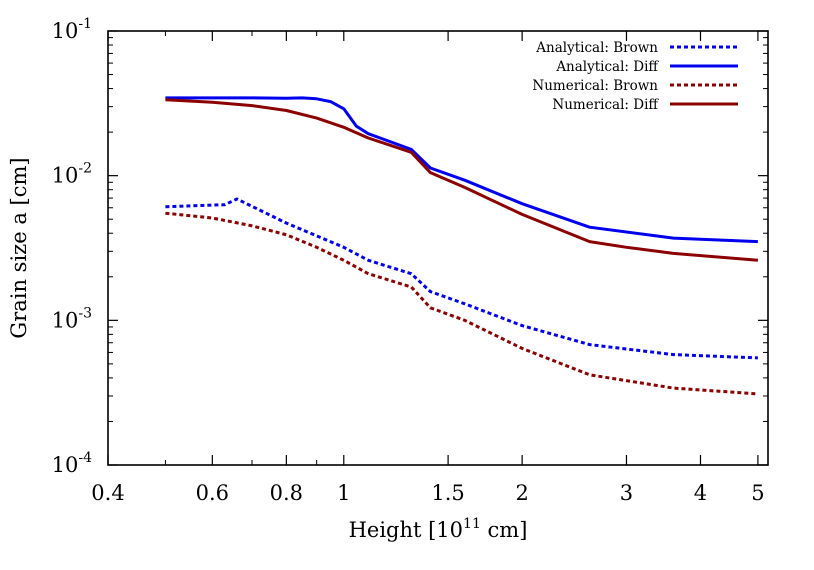 This screenshot has height=570, width=814. Describe the element at coordinates (504, 530) in the screenshot. I see `x-axis-title-post: cm]` at that location.